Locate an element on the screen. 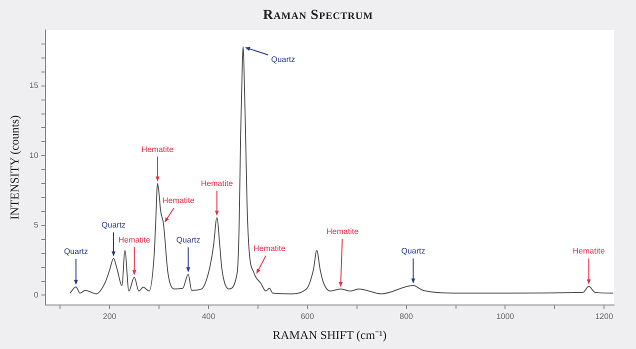  x-tick-label: 1200 is located at coordinates (604, 317).